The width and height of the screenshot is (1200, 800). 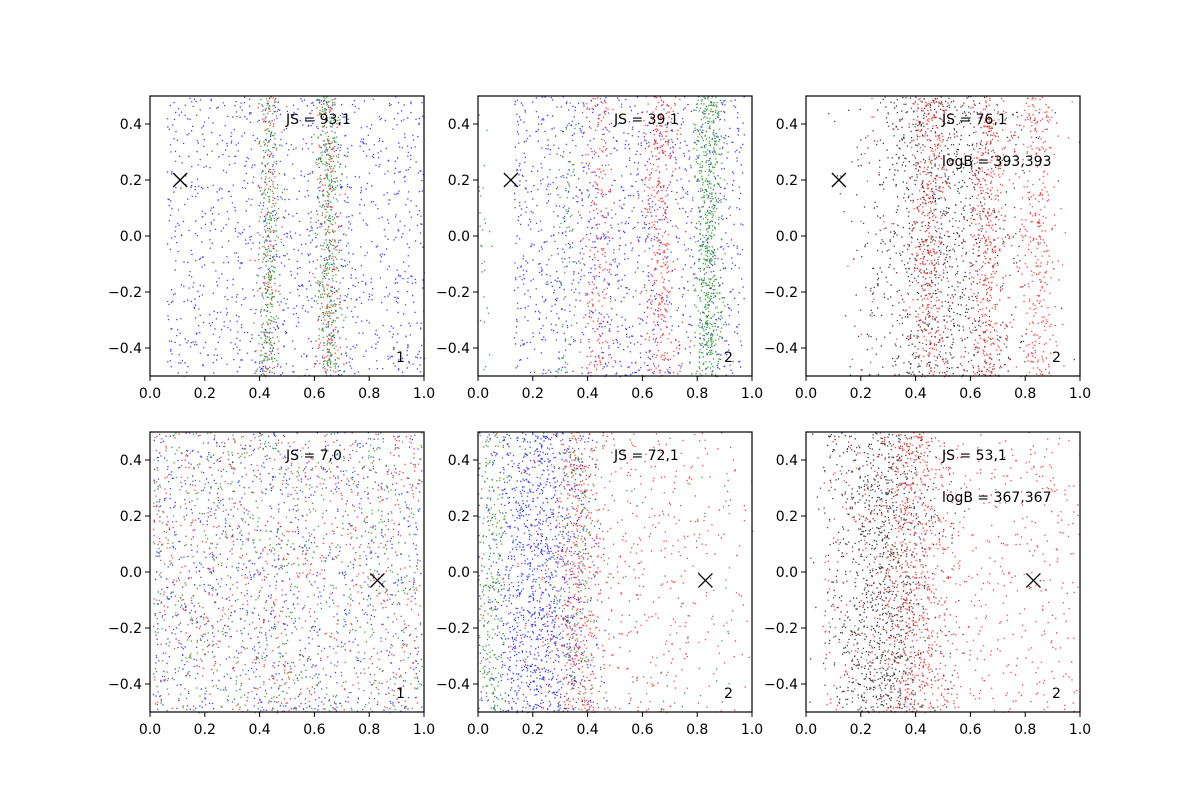 What do you see at coordinates (887, 573) in the screenshot?
I see `series-black-points` at bounding box center [887, 573].